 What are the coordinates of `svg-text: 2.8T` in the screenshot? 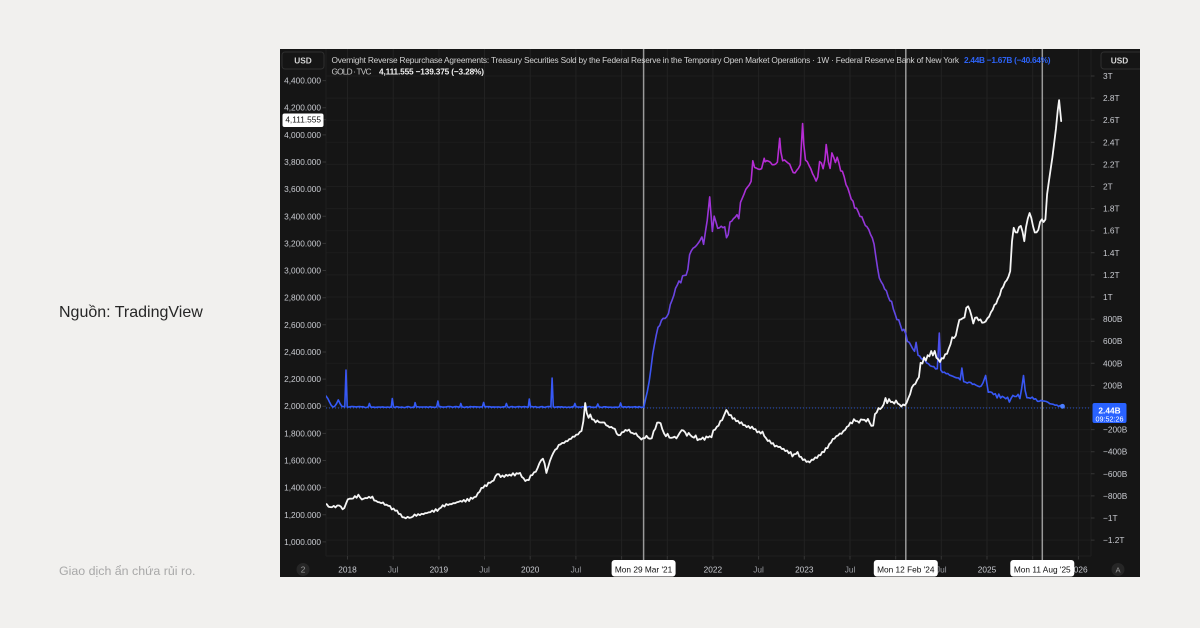 It's located at (1111, 98).